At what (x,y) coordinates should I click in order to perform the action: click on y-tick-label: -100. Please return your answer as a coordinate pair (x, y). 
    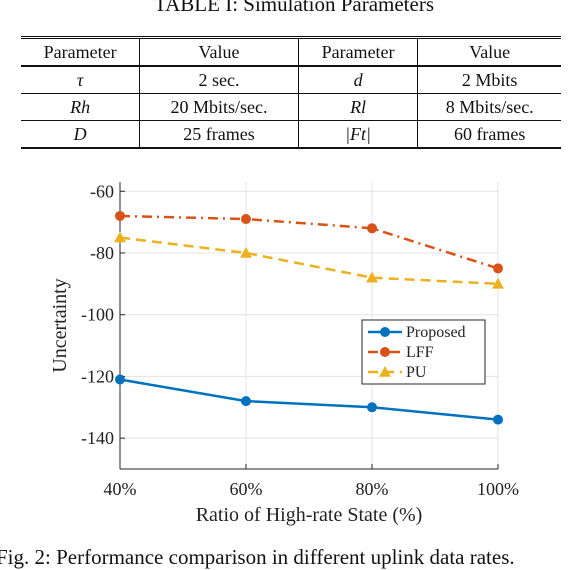
    Looking at the image, I should click on (97, 315).